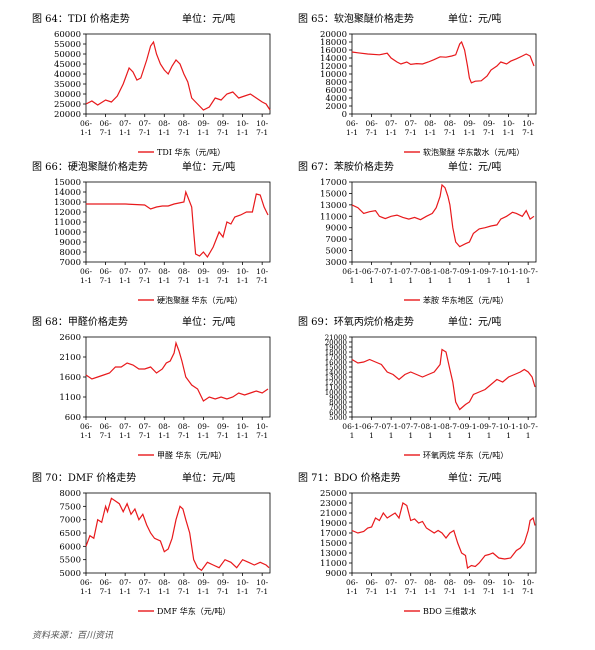 This screenshot has width=595, height=650. Describe the element at coordinates (67, 223) in the screenshot. I see `y-tick-label: 11000` at that location.